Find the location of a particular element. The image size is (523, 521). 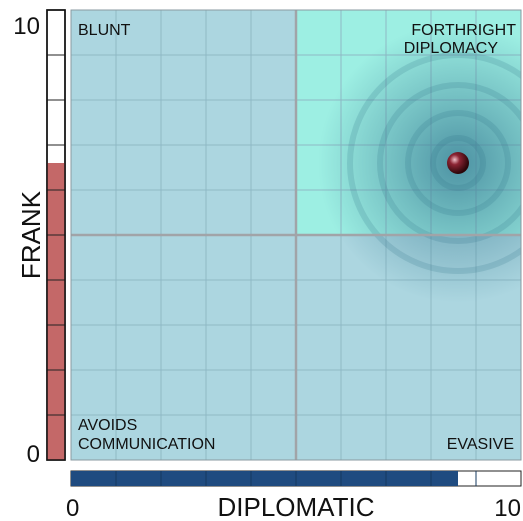

y-tick-bottom: 0 is located at coordinates (33, 454).